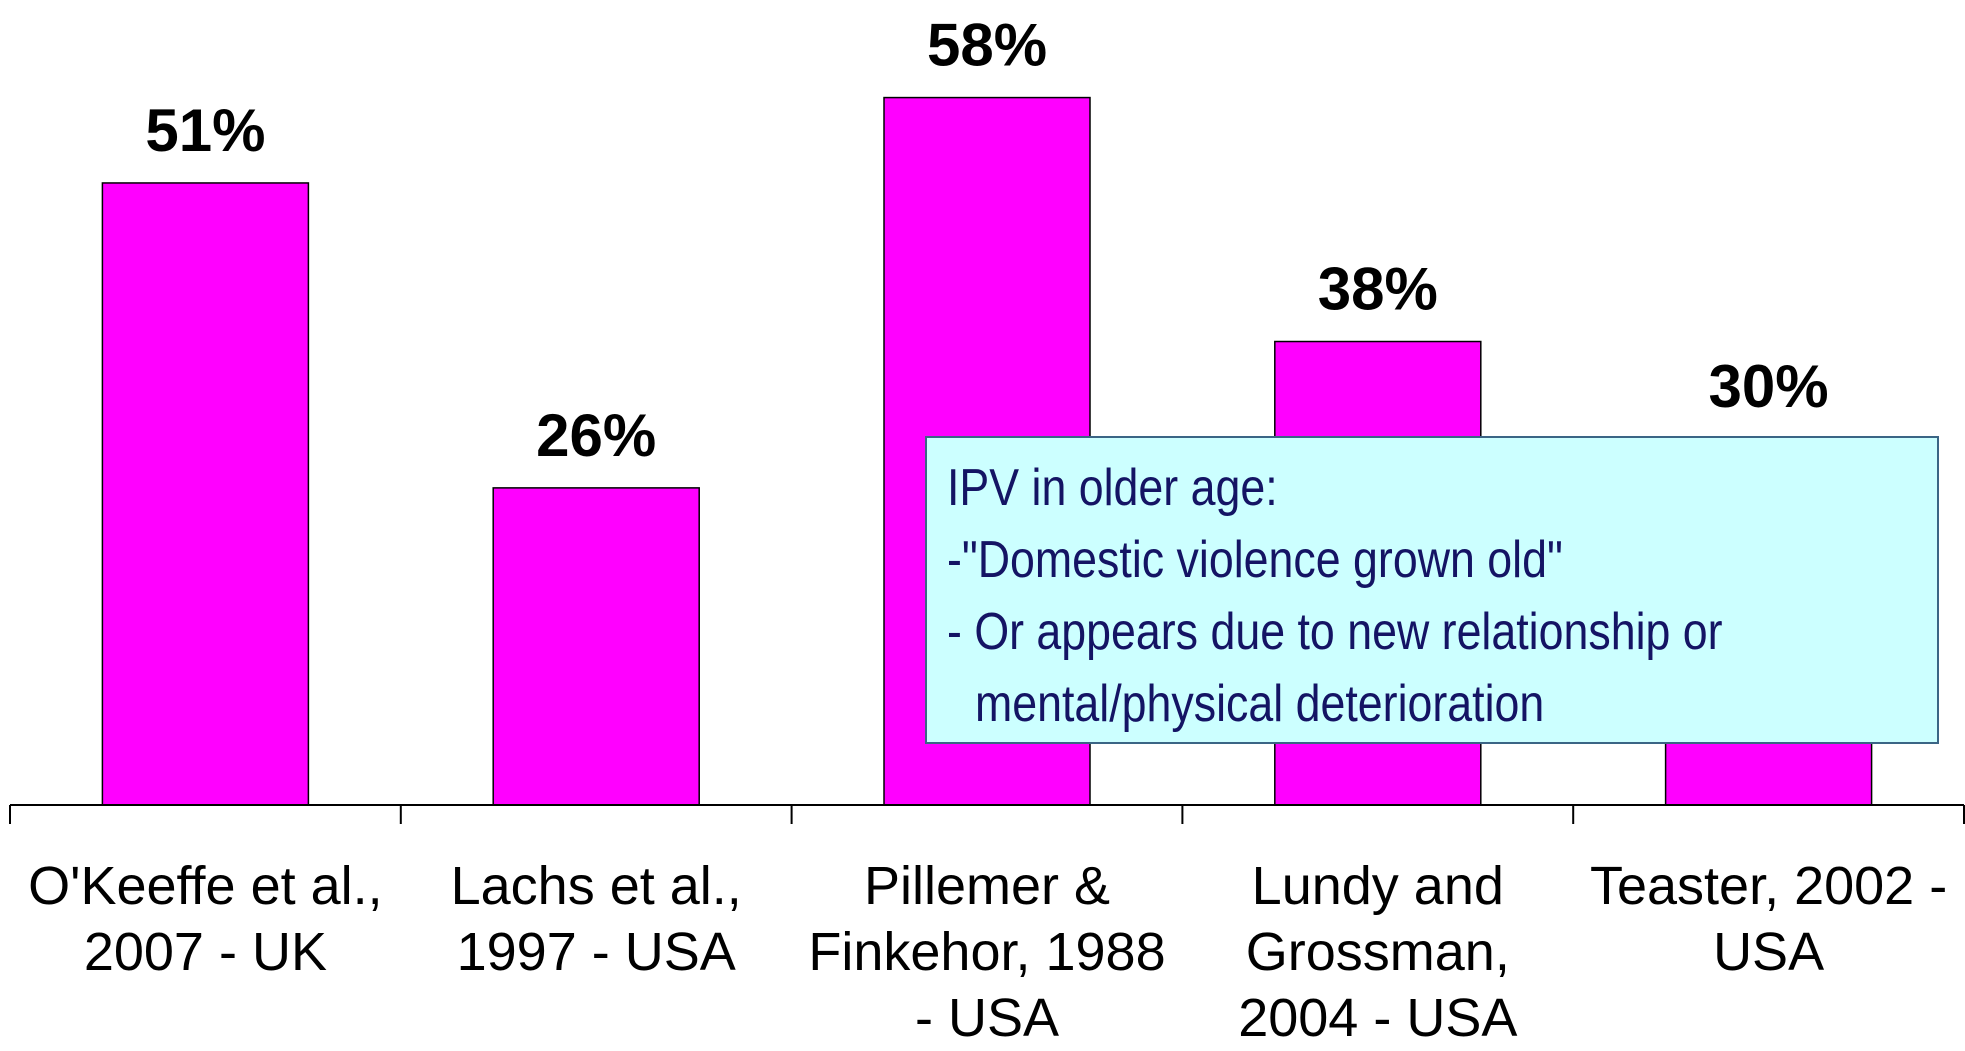  Describe the element at coordinates (205, 919) in the screenshot. I see `x-tick-label: O'Keeffe et al., 2007 - UK` at that location.